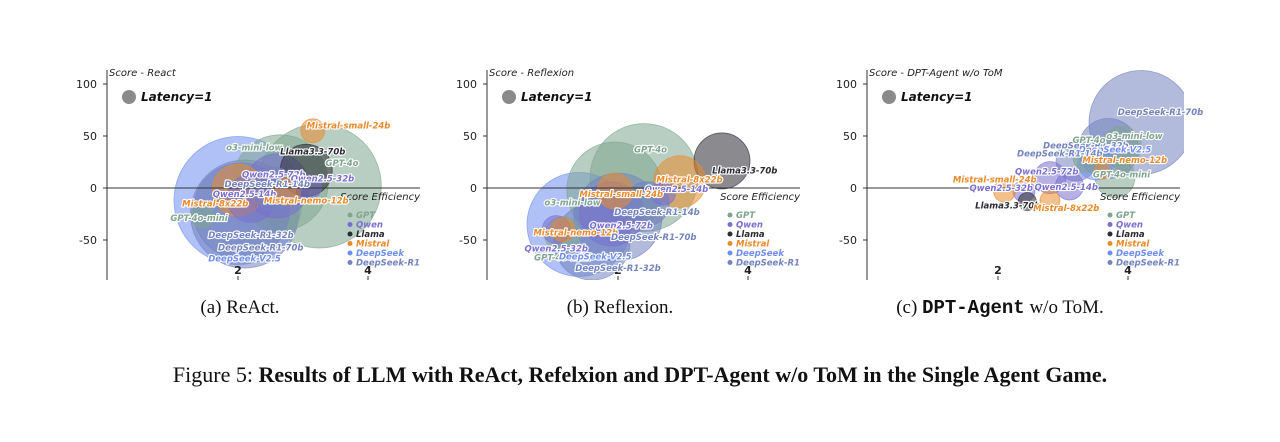  What do you see at coordinates (907, 307) in the screenshot?
I see `caption-prefix: (c)` at bounding box center [907, 307].